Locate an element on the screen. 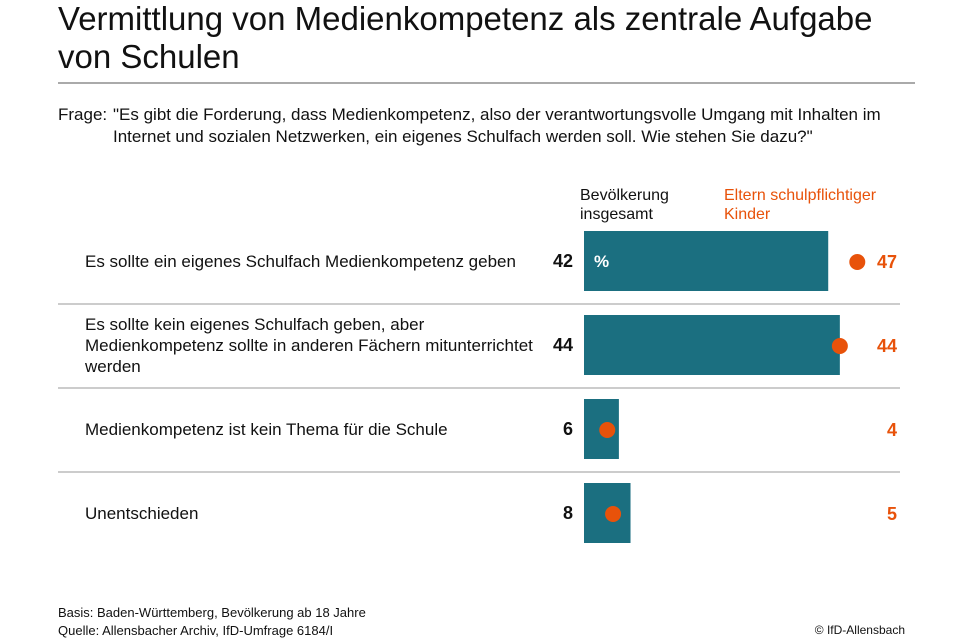 The height and width of the screenshot is (640, 960). category-label: Unentschieden is located at coordinates (142, 513).